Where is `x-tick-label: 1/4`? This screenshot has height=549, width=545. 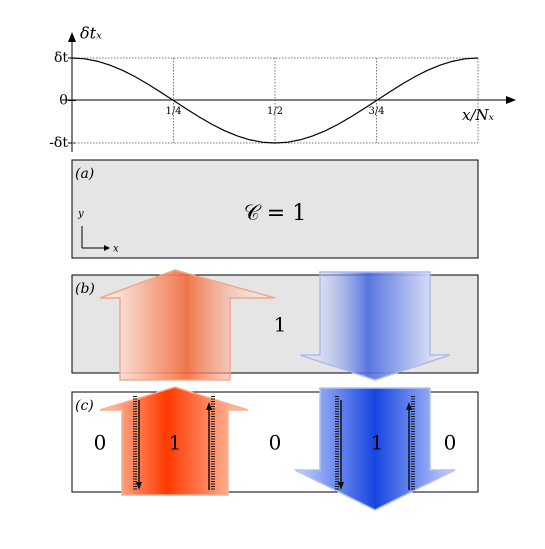
x-tick-label: 1/4 is located at coordinates (173, 111).